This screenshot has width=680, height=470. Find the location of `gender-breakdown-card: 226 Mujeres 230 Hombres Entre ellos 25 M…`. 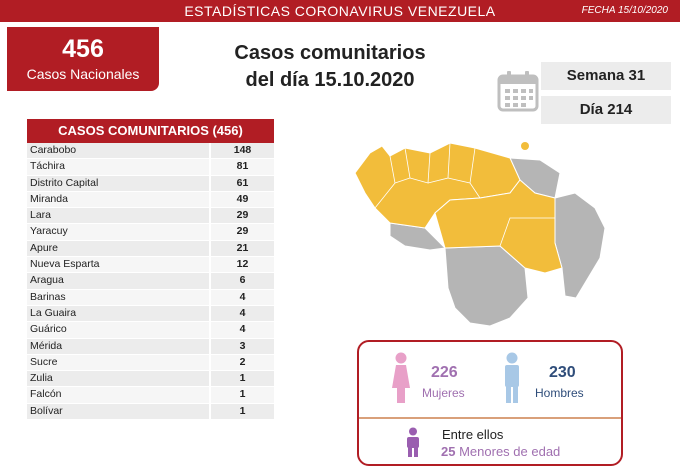

gender-breakdown-card: 226 Mujeres 230 Hombres Entre ellos 25 M… is located at coordinates (490, 403).